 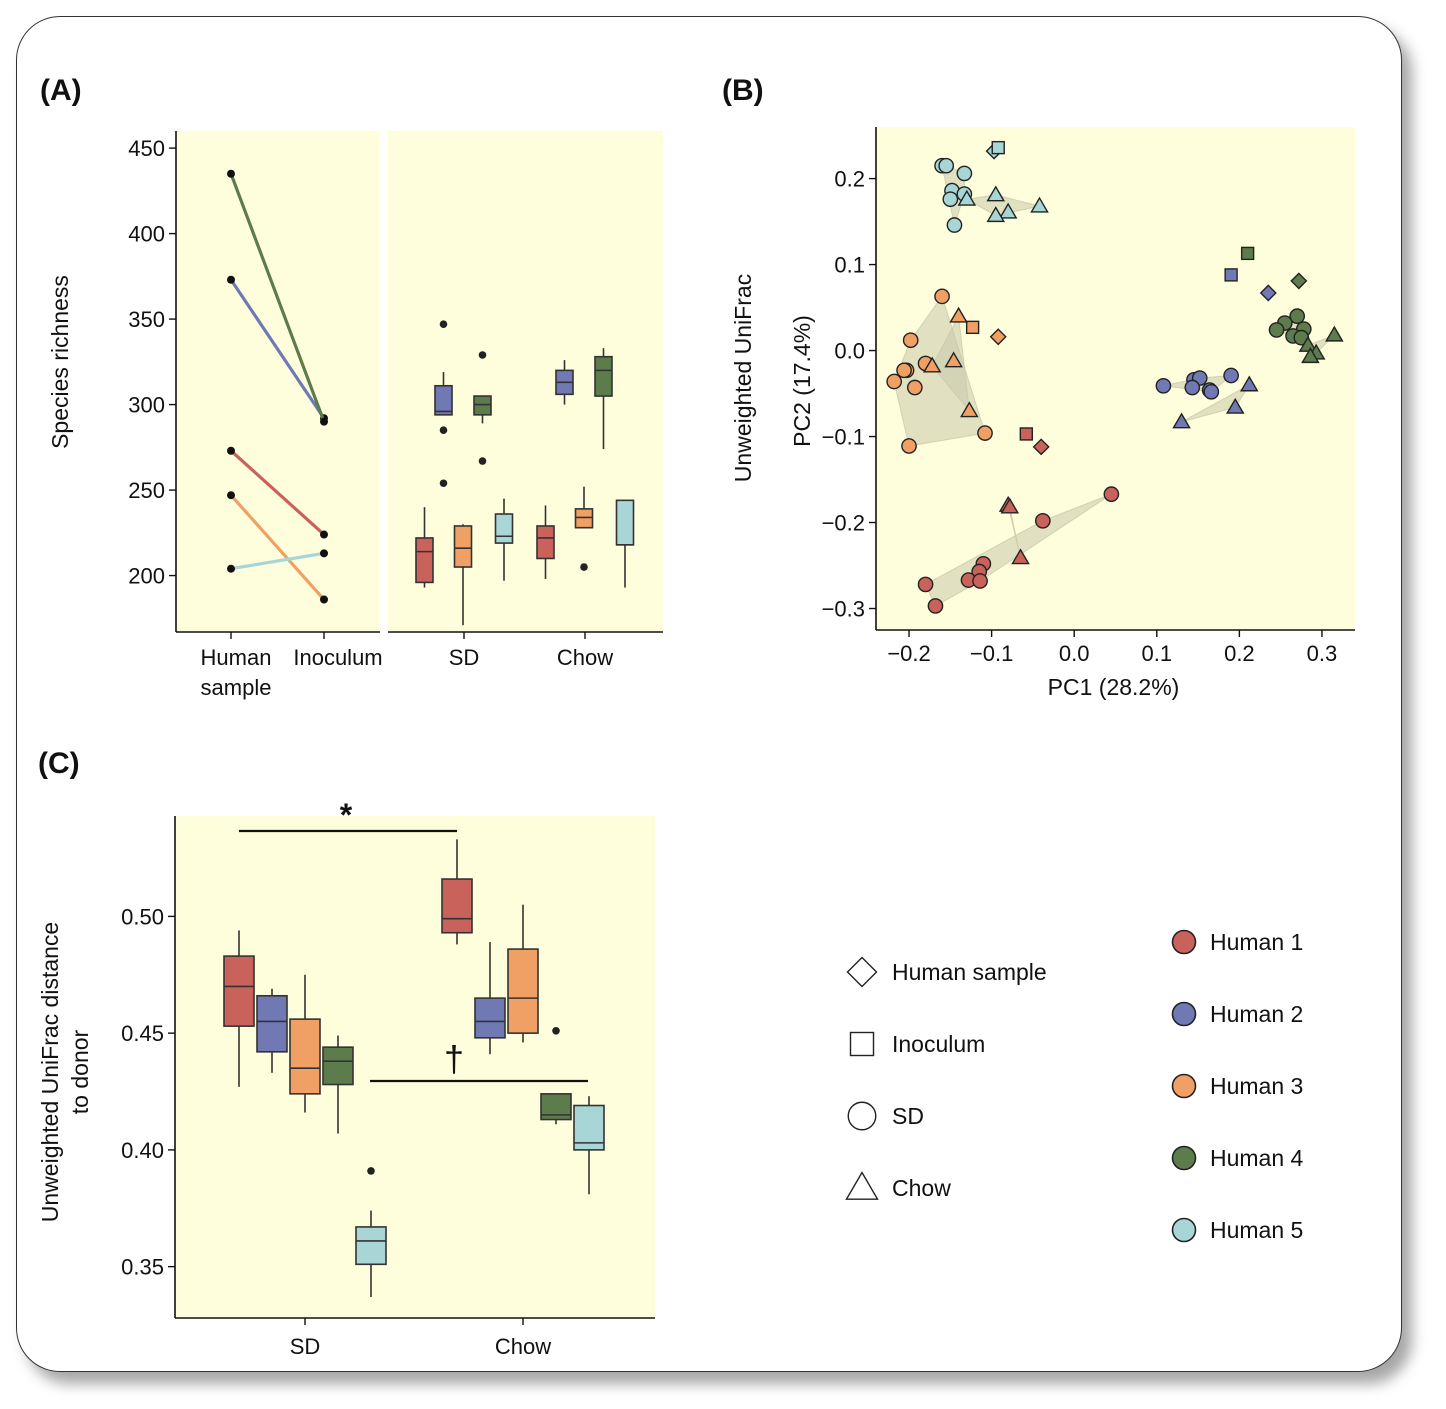 I want to click on panel-c-box-chow-1-box, so click(x=457, y=906).